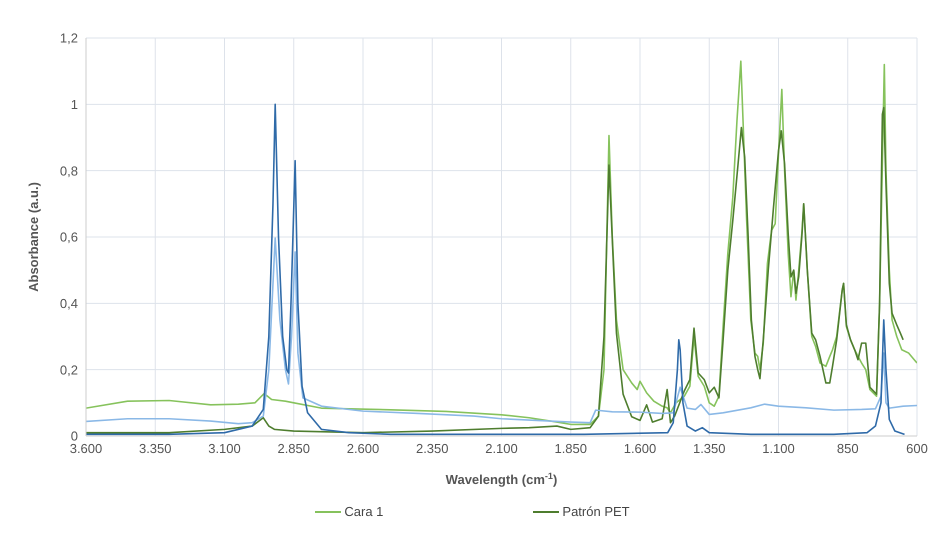 This screenshot has width=945, height=537. Describe the element at coordinates (363, 448) in the screenshot. I see `x-tick-label: 2.600` at that location.